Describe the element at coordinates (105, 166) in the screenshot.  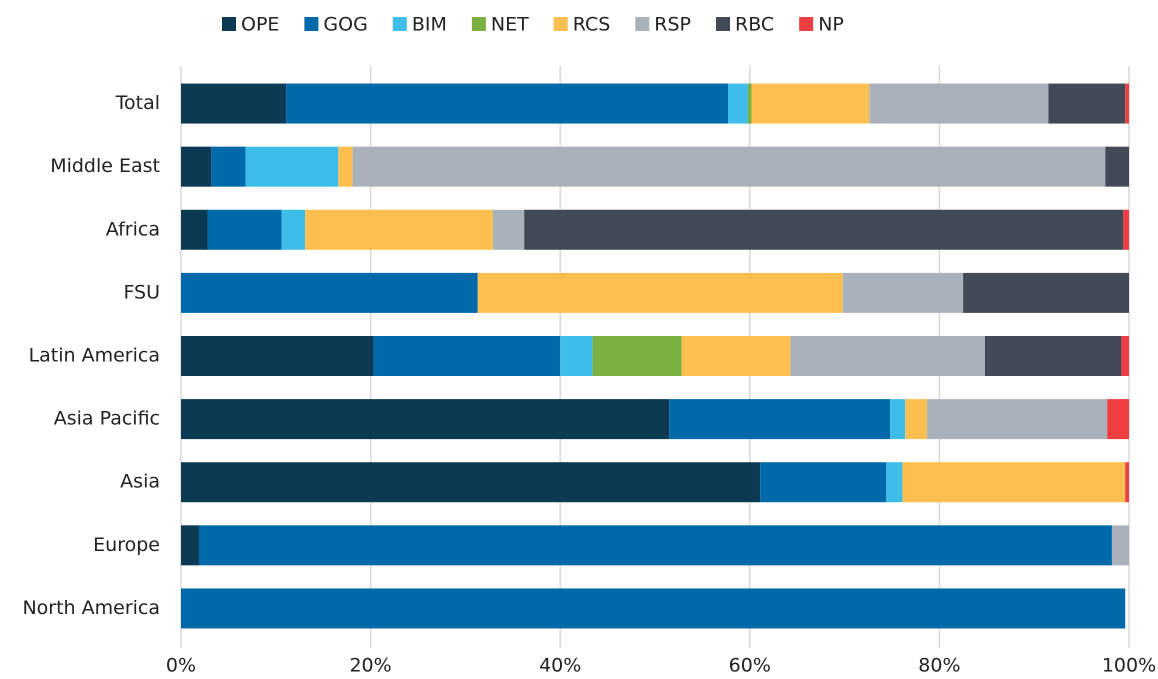
I see `y-tick-label: Middle East` at that location.